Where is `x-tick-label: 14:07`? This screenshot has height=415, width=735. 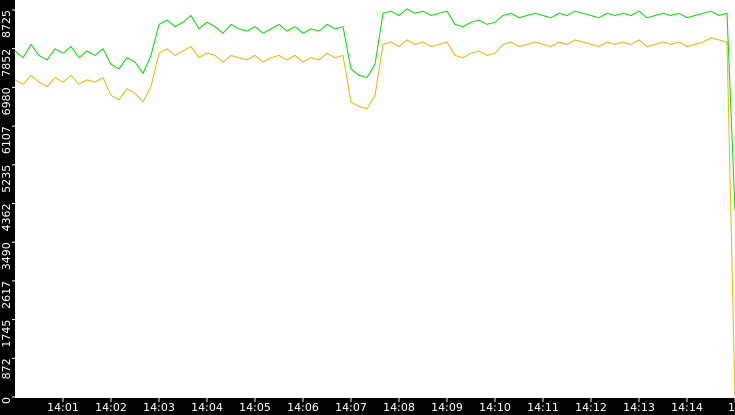 x-tick-label: 14:07 is located at coordinates (351, 407).